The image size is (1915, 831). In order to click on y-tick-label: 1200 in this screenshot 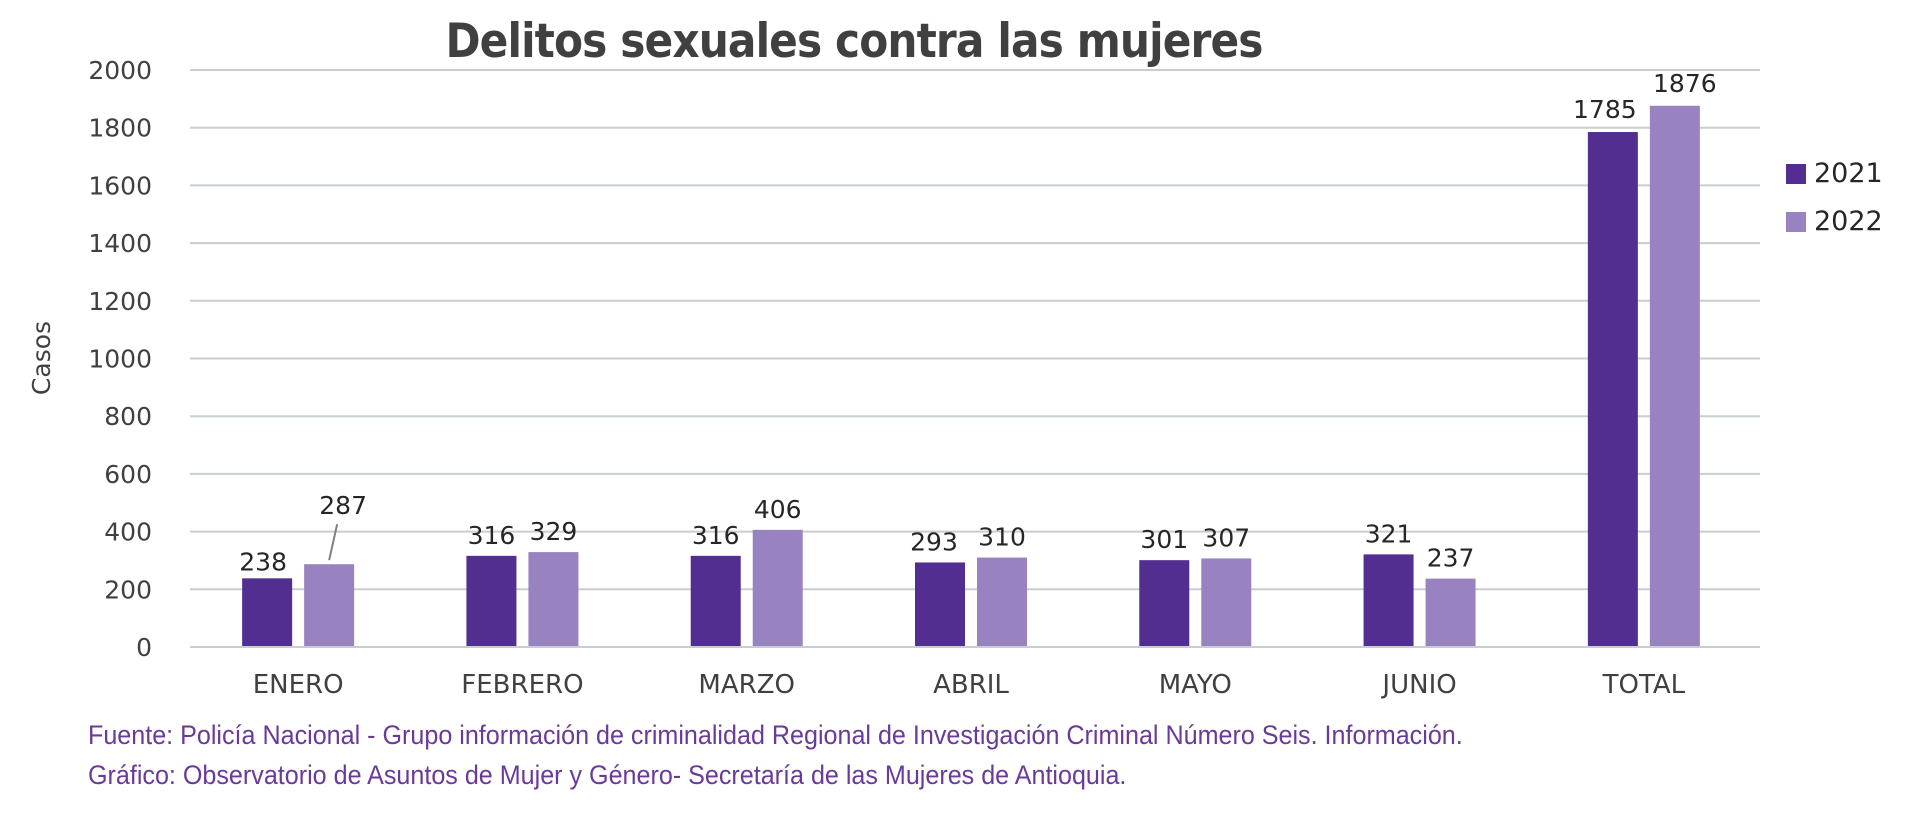, I will do `click(120, 301)`.